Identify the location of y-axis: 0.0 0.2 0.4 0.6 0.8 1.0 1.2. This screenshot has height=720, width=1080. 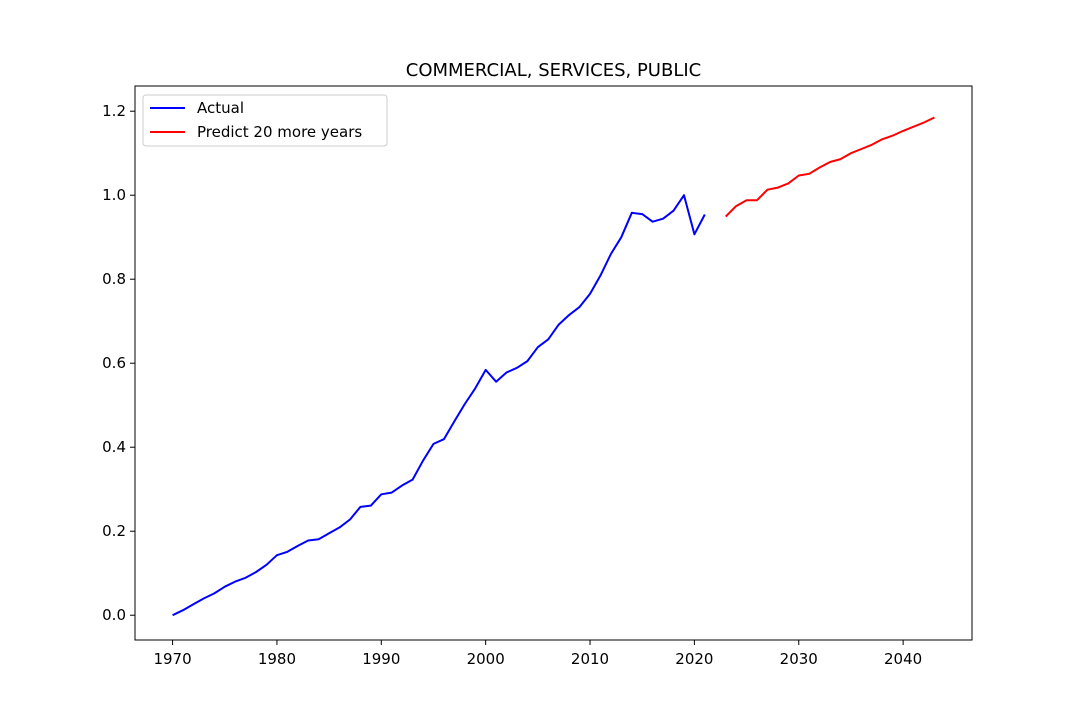
(118, 363).